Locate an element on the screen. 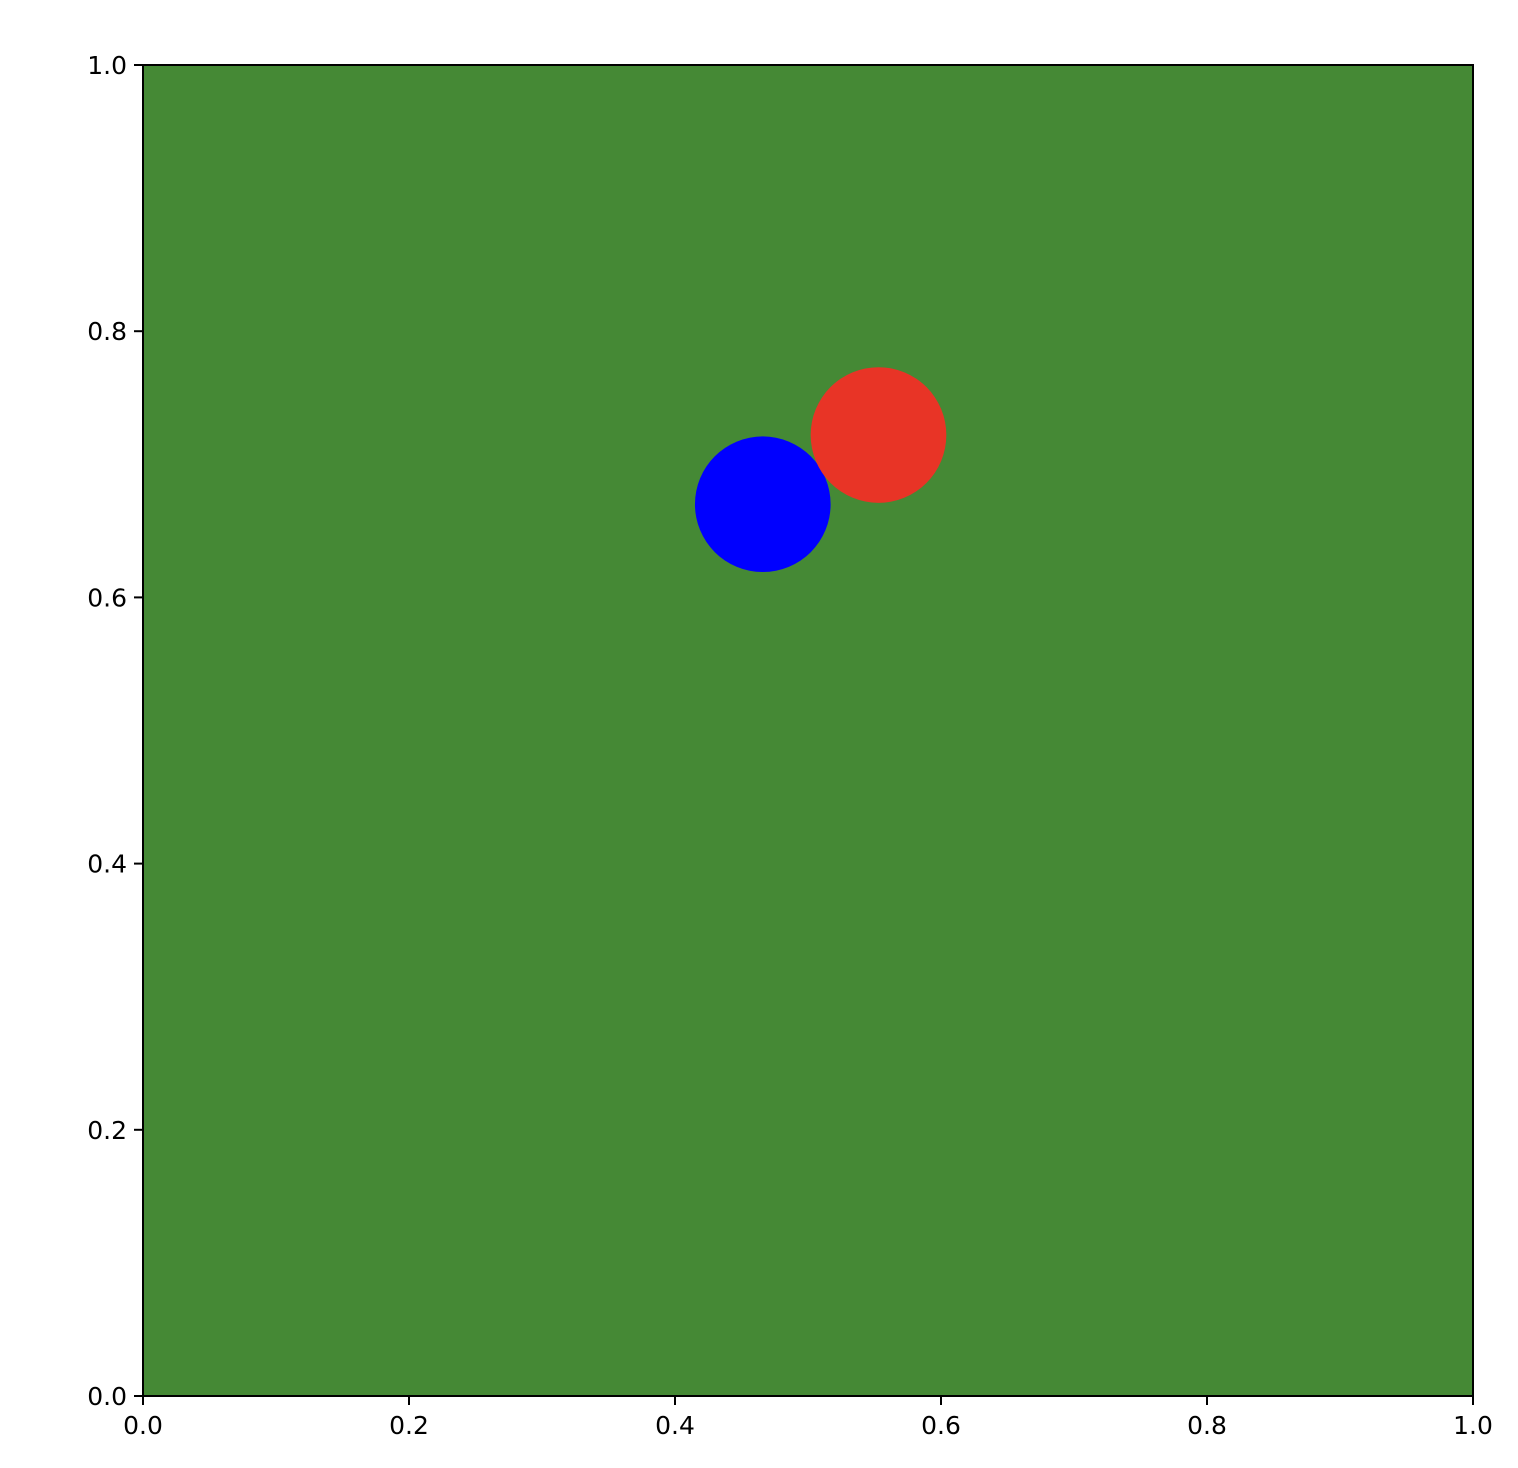 Image resolution: width=1518 pixels, height=1468 pixels. x-axis: 0.0 0.2 0.4 0.6 0.8 1.0 is located at coordinates (808, 1418).